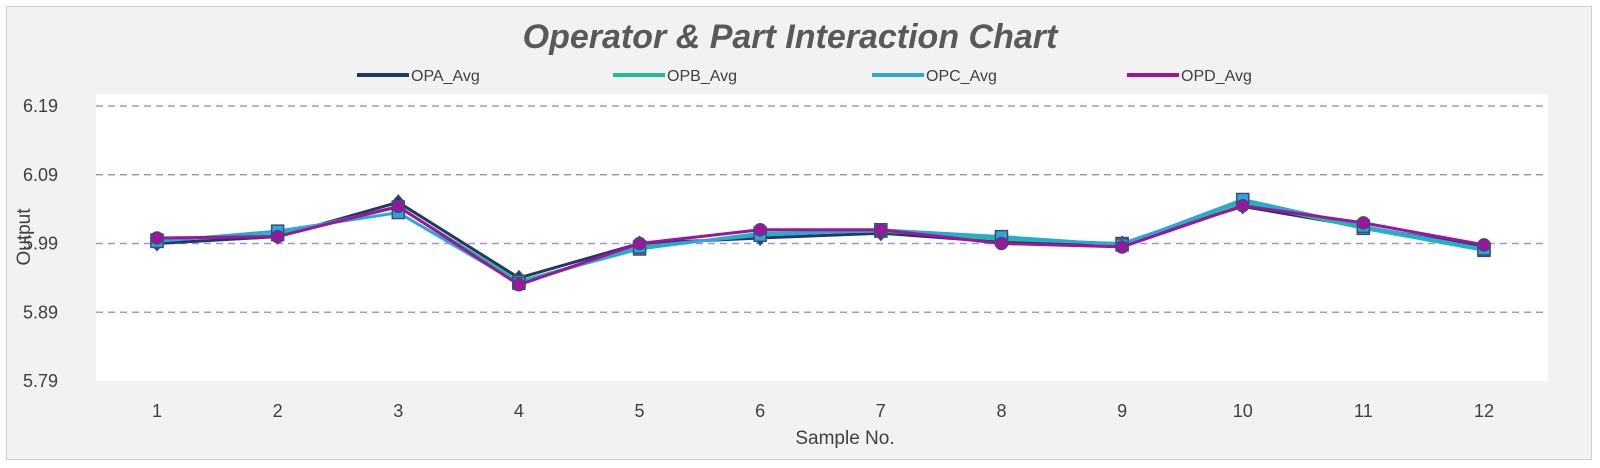 The width and height of the screenshot is (1600, 468). Describe the element at coordinates (1122, 411) in the screenshot. I see `x-tick-label: 9` at that location.